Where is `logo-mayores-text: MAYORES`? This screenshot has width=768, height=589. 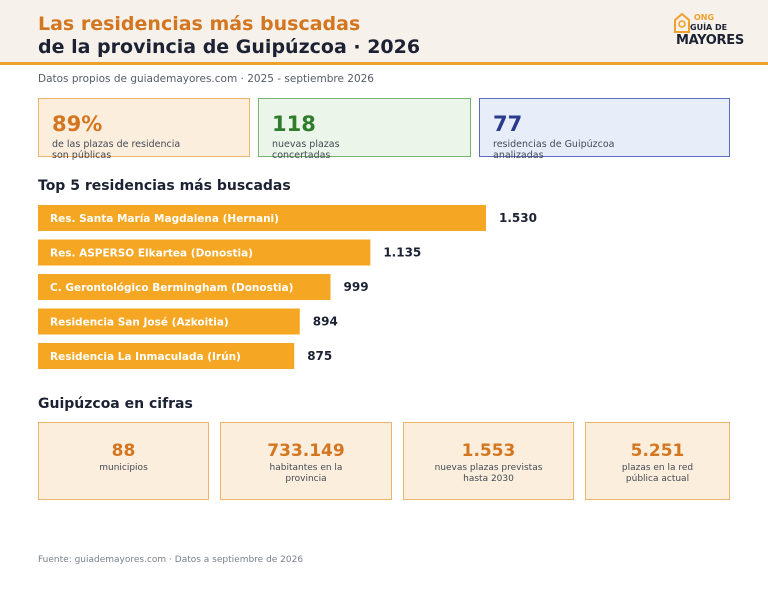
logo-mayores-text: MAYORES is located at coordinates (710, 40).